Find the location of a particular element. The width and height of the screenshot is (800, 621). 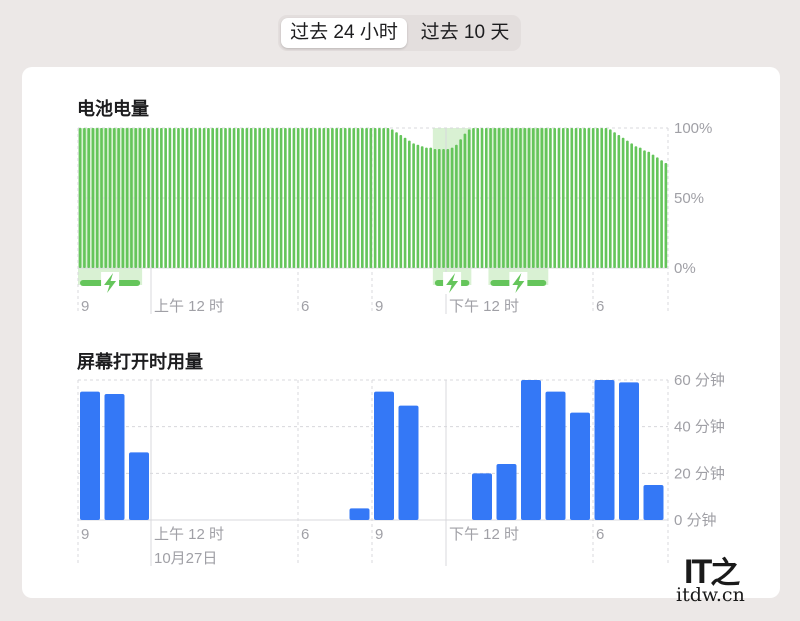

screen-date-label: 10月27日 is located at coordinates (185, 558).